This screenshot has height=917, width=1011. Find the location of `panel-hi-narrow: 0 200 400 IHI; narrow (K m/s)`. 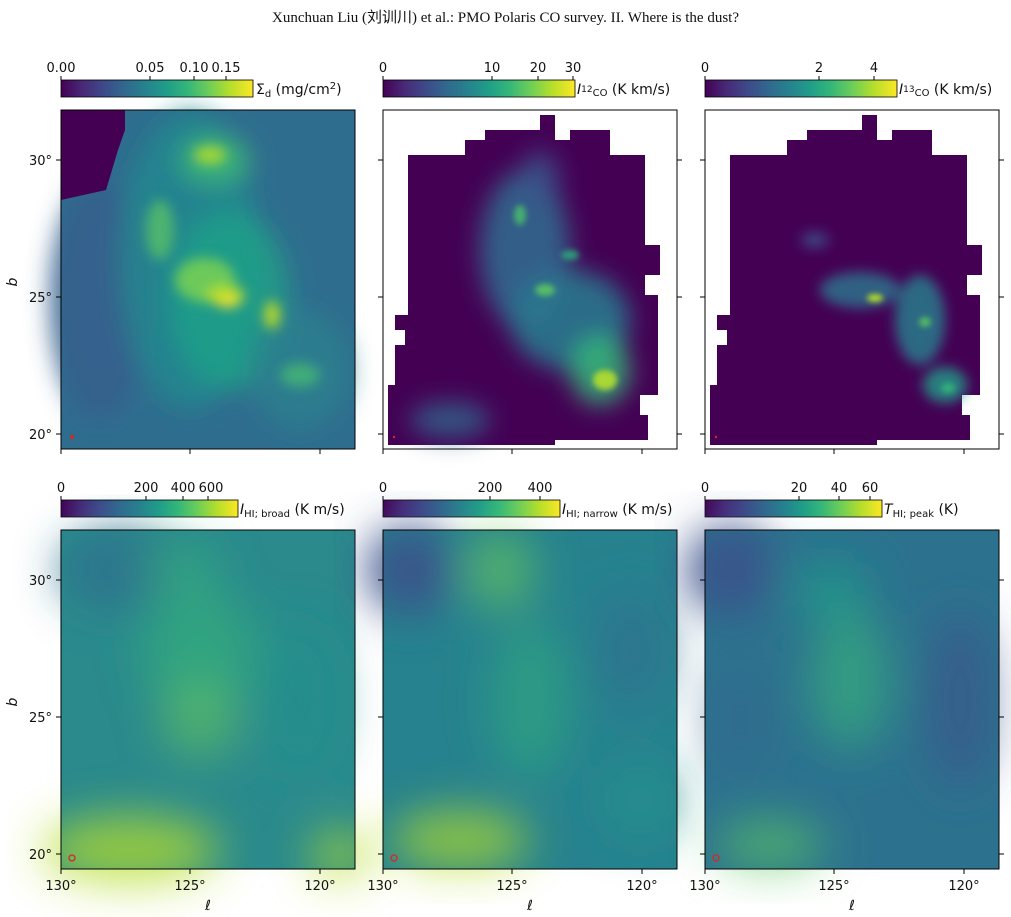

panel-hi-narrow: 0 200 400 IHI; narrow (K m/s) is located at coordinates (522, 675).